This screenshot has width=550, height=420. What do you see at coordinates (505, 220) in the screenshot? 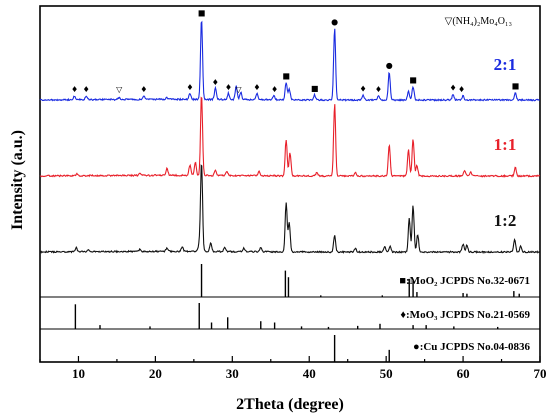
I see `series-label: 1:2` at bounding box center [505, 220].